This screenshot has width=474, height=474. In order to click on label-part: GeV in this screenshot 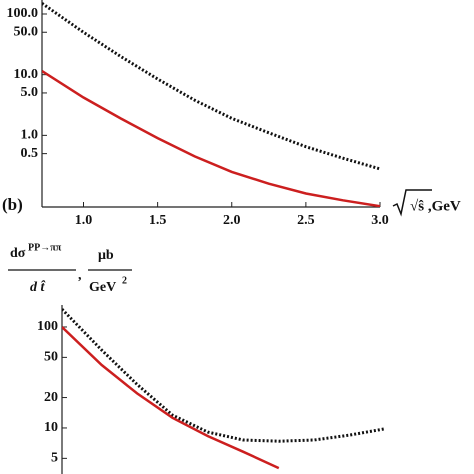, I will do `click(102, 287)`.